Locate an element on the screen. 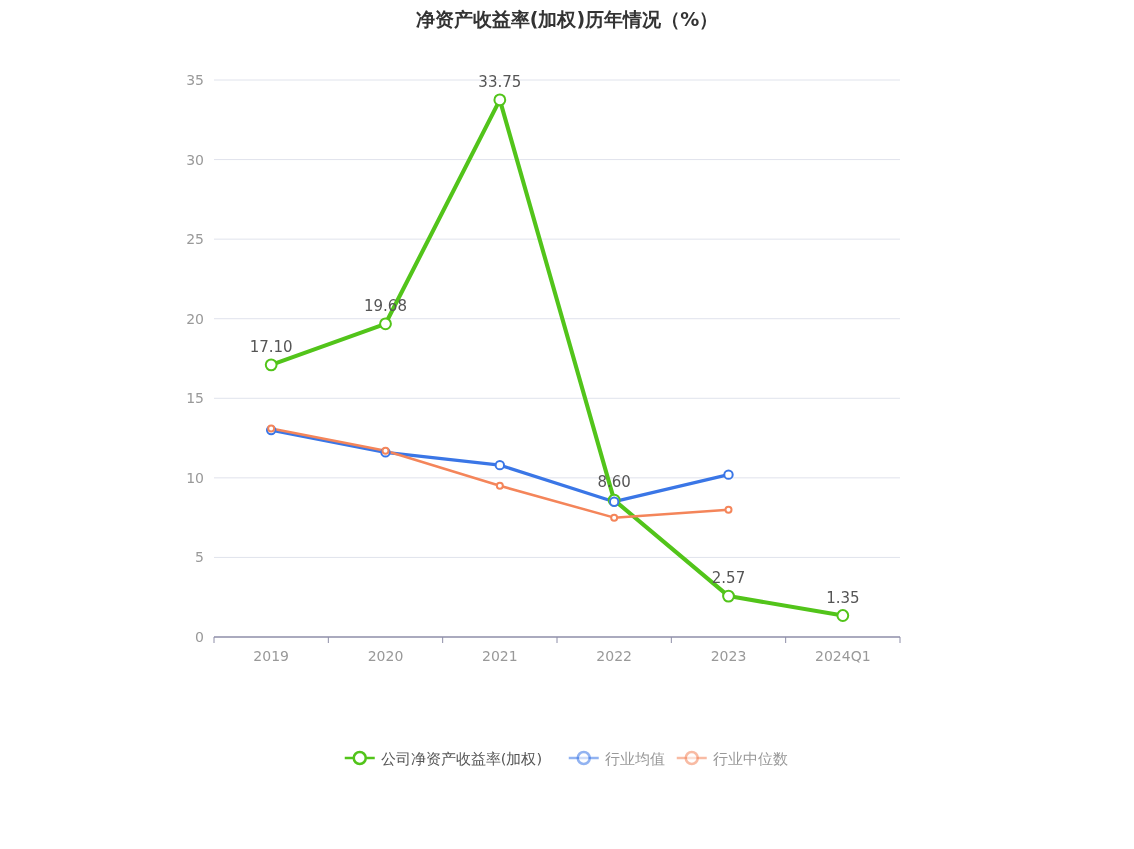 The height and width of the screenshot is (849, 1134). y-tick-label: 0 is located at coordinates (199, 637).